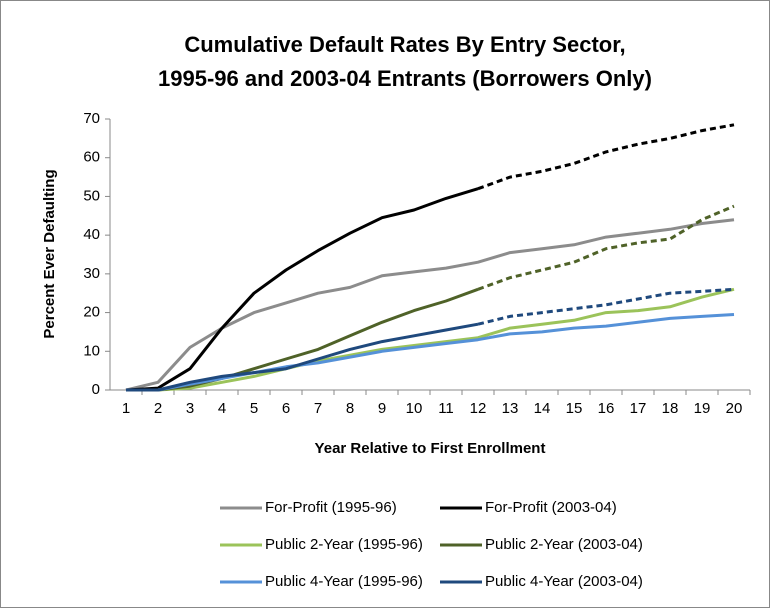 This screenshot has height=609, width=771. Describe the element at coordinates (91, 312) in the screenshot. I see `y-tick-label: 20` at that location.